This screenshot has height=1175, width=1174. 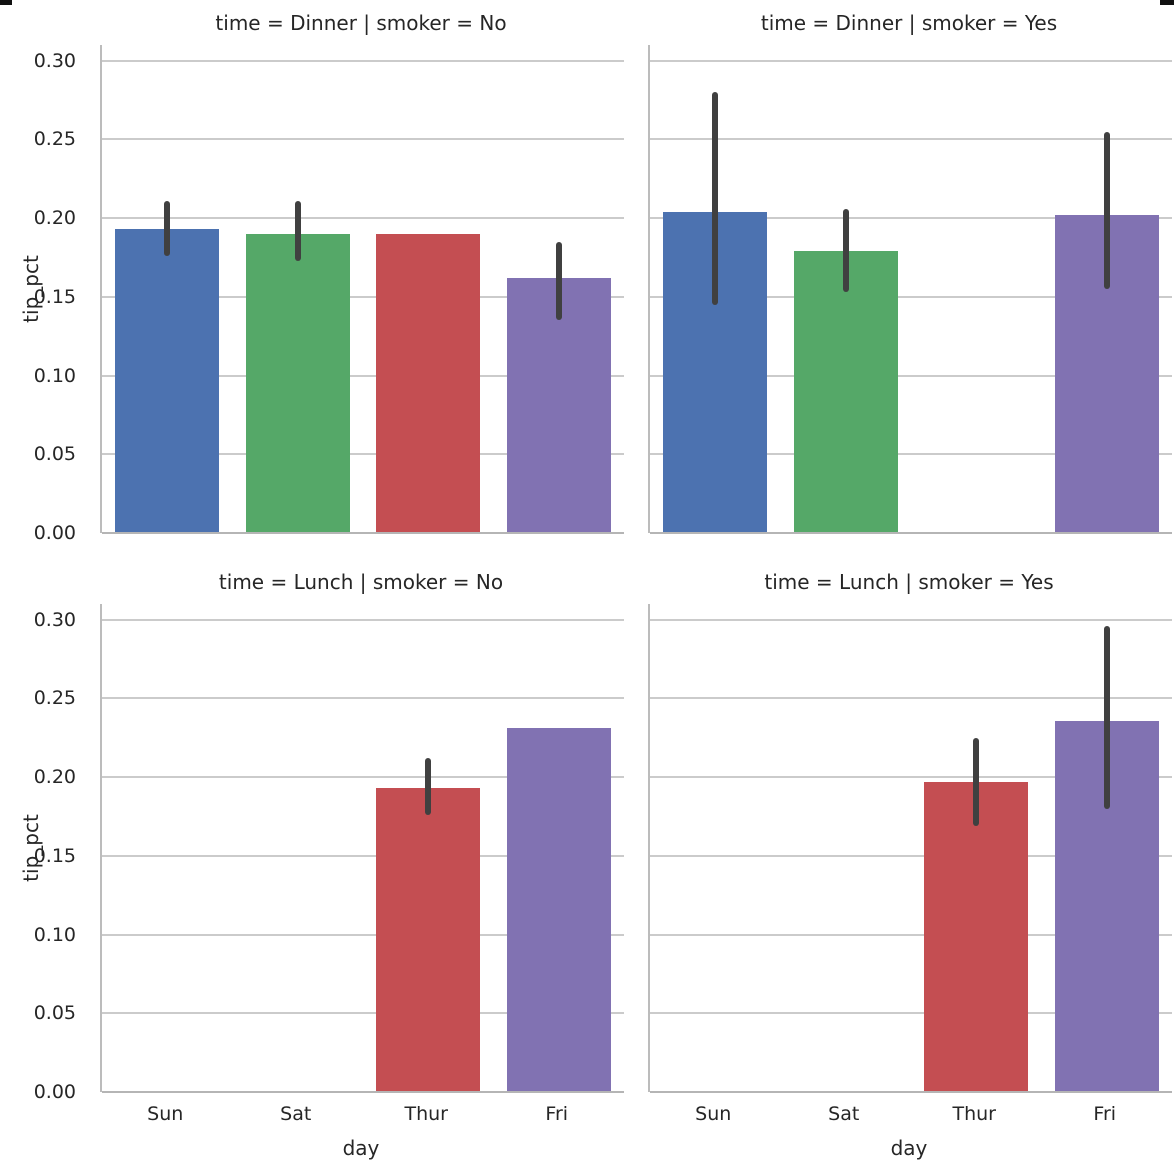 I want to click on facet-title-lunch-smoker: time = Lunch | smoker = Yes, so click(x=909, y=582).